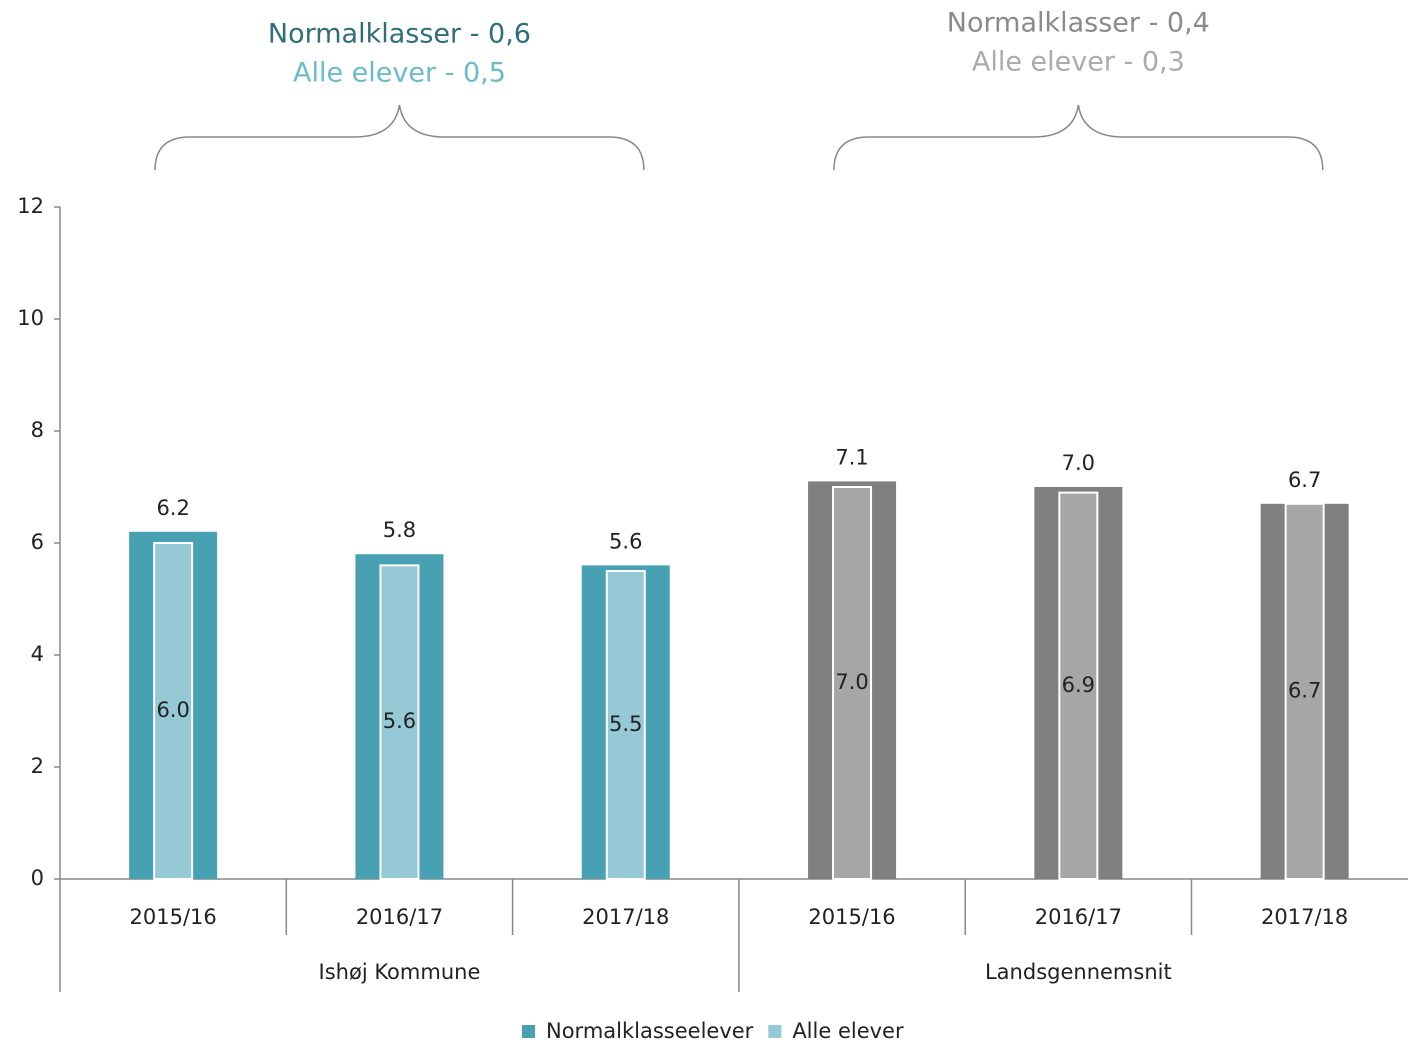  What do you see at coordinates (37, 766) in the screenshot?
I see `y-tick-label: 2` at bounding box center [37, 766].